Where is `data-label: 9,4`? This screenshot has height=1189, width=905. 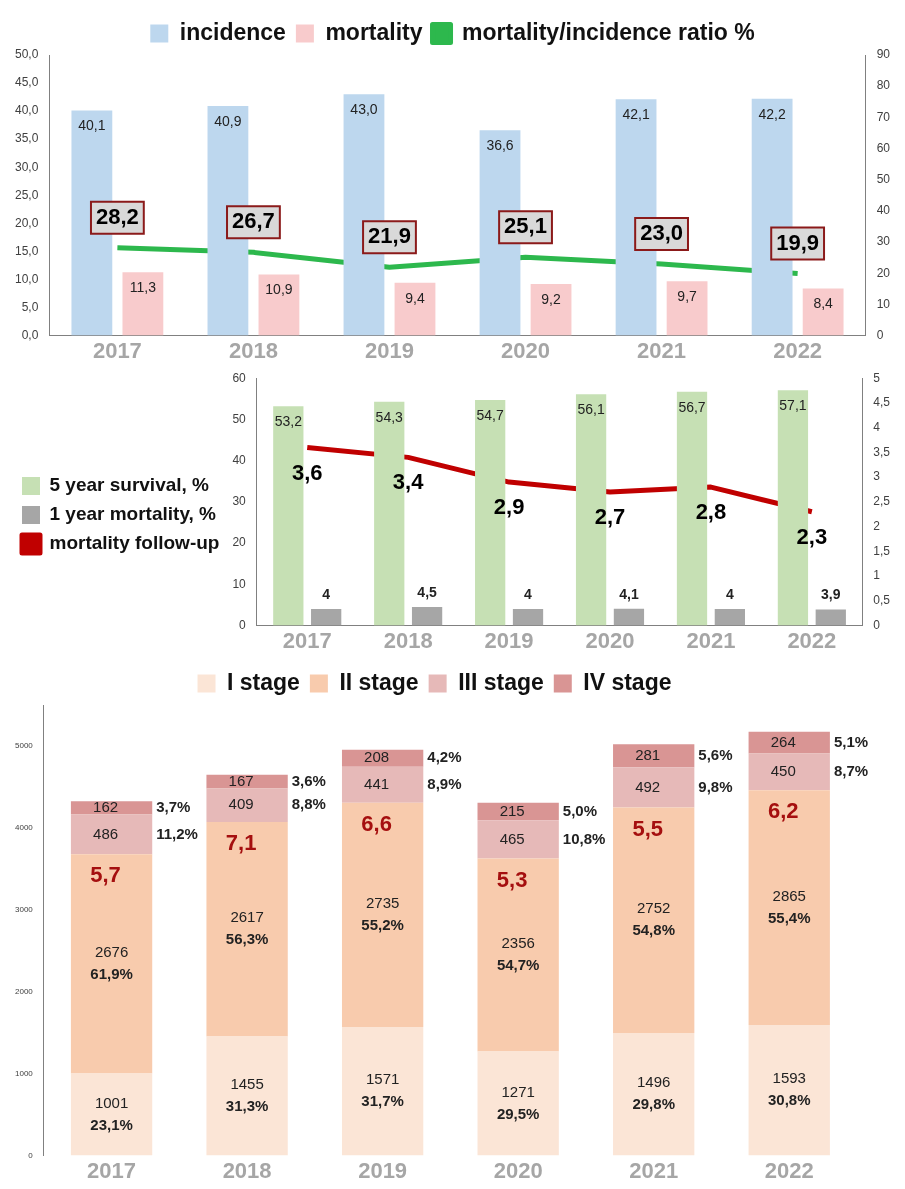
data-label: 9,4 is located at coordinates (415, 297).